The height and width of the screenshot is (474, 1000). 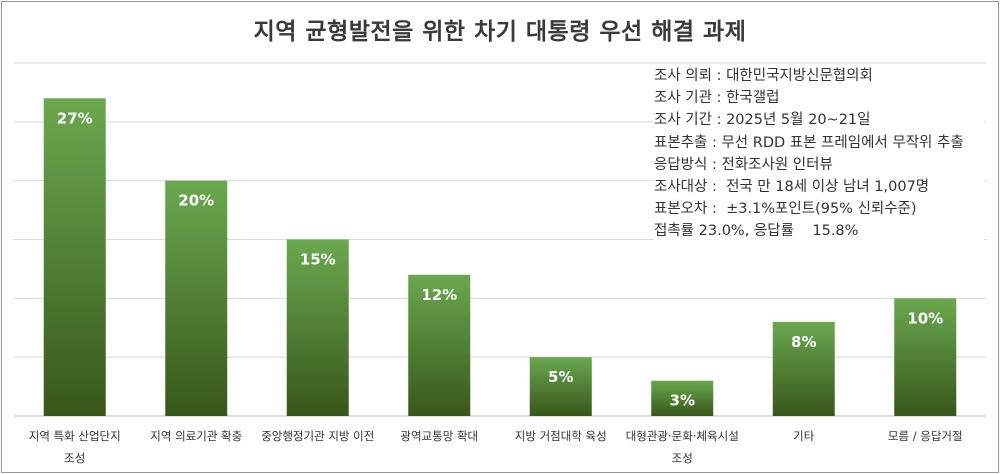 What do you see at coordinates (756, 231) in the screenshot?
I see `survey-info-line: 접촉률 23.0%, 응답률 15.8%` at bounding box center [756, 231].